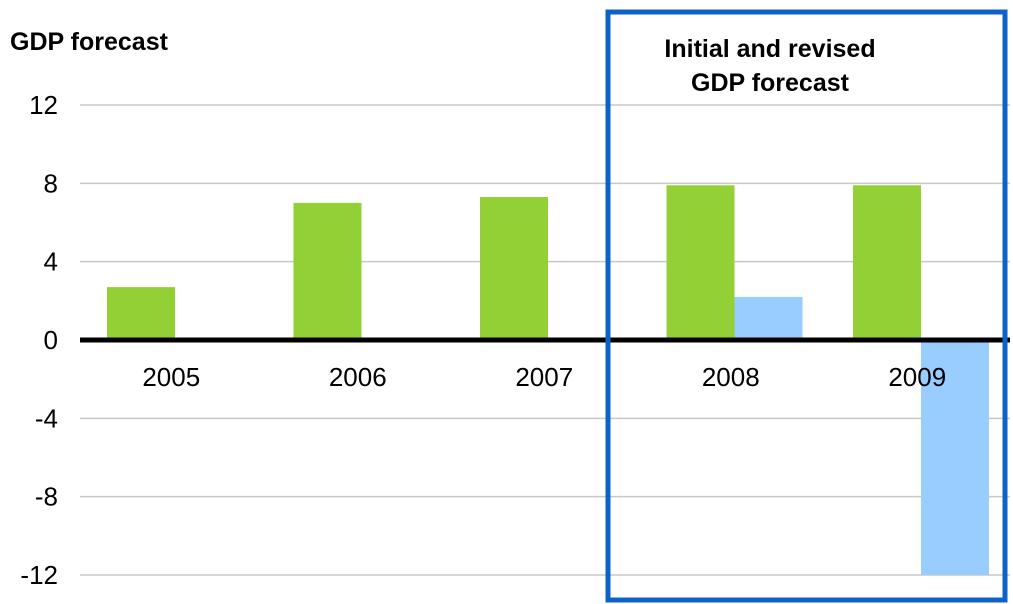 The width and height of the screenshot is (1013, 604). What do you see at coordinates (731, 377) in the screenshot?
I see `x-tick-label: 2008` at bounding box center [731, 377].